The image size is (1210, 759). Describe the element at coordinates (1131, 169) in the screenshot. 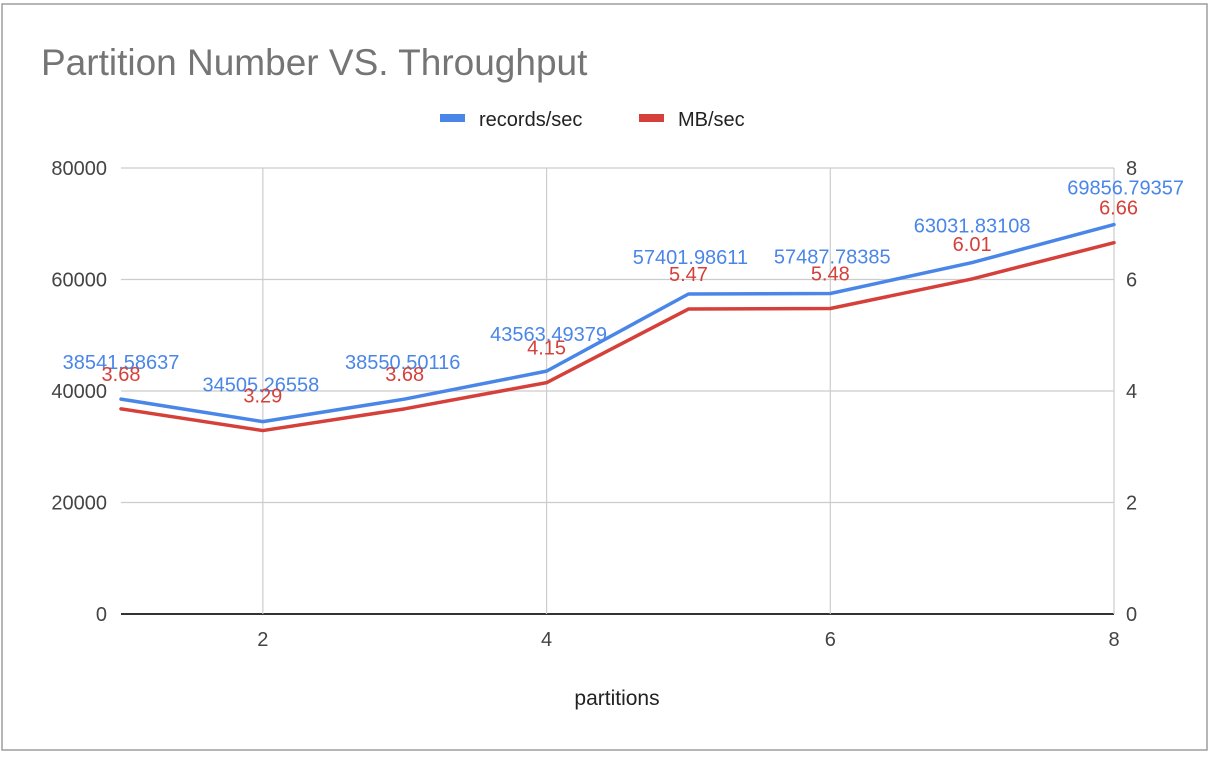

I see `right-tick-label: 8` at that location.